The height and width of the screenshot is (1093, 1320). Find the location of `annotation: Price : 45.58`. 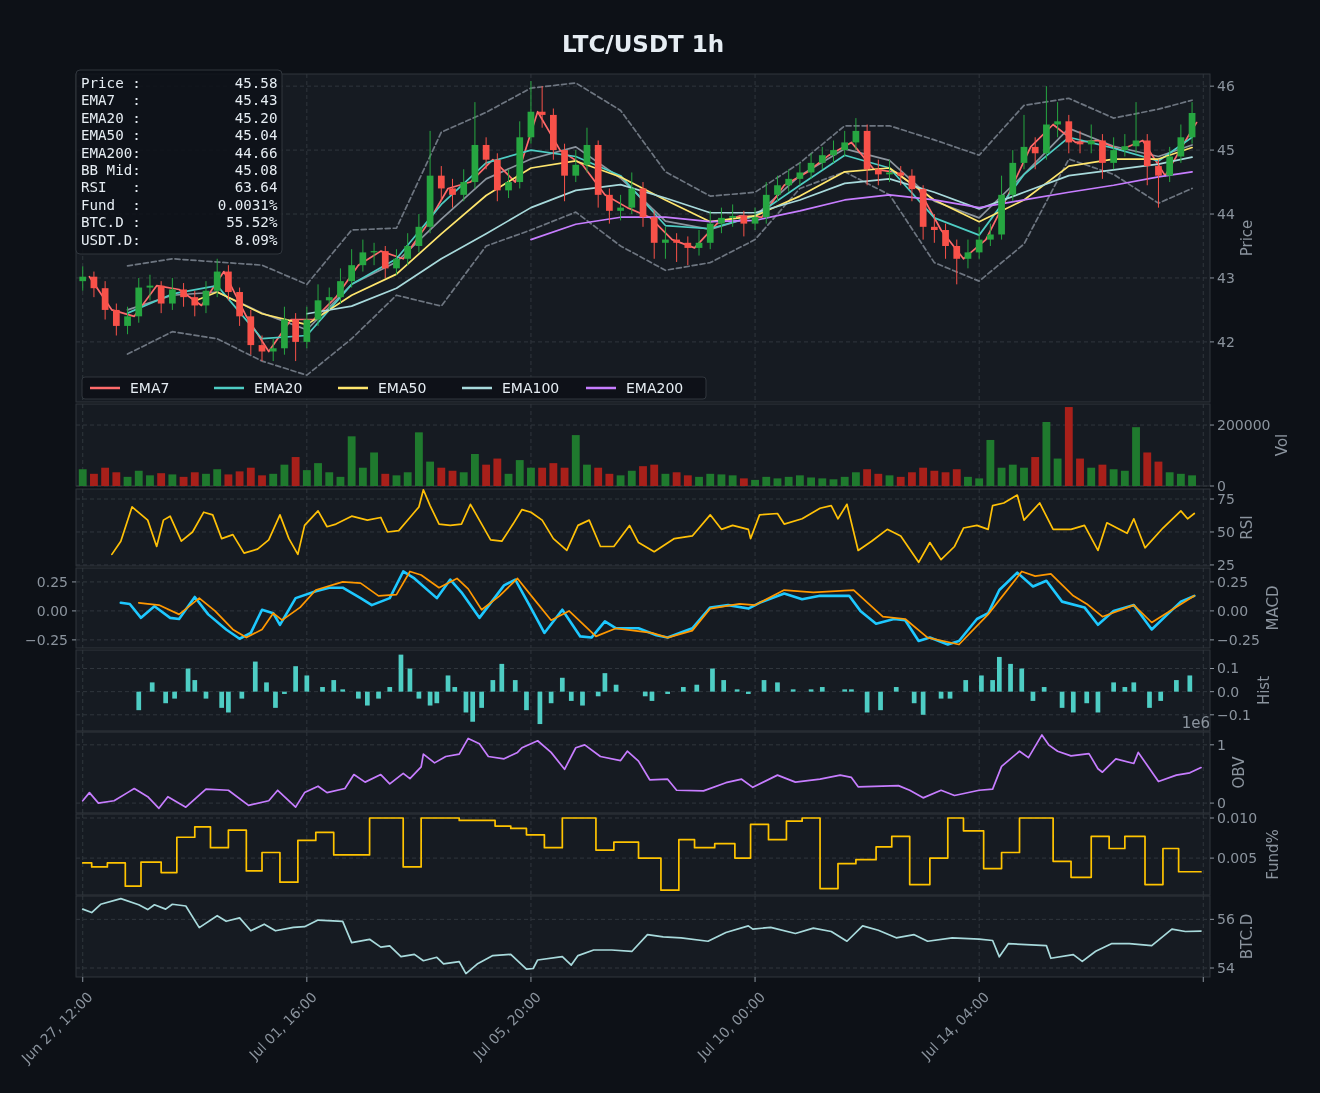

annotation: Price : 45.58 is located at coordinates (179, 83).